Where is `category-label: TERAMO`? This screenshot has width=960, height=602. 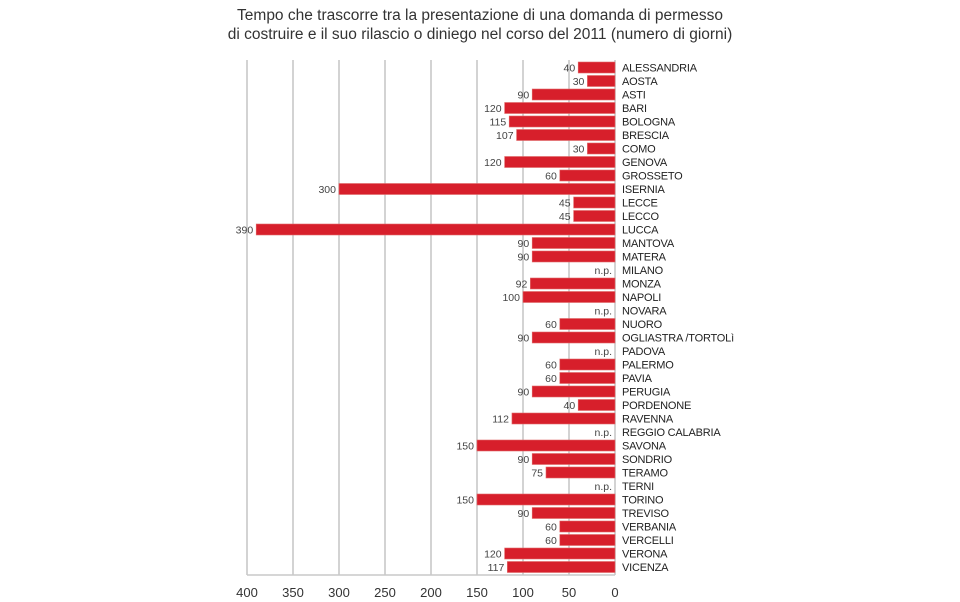 category-label: TERAMO is located at coordinates (645, 474).